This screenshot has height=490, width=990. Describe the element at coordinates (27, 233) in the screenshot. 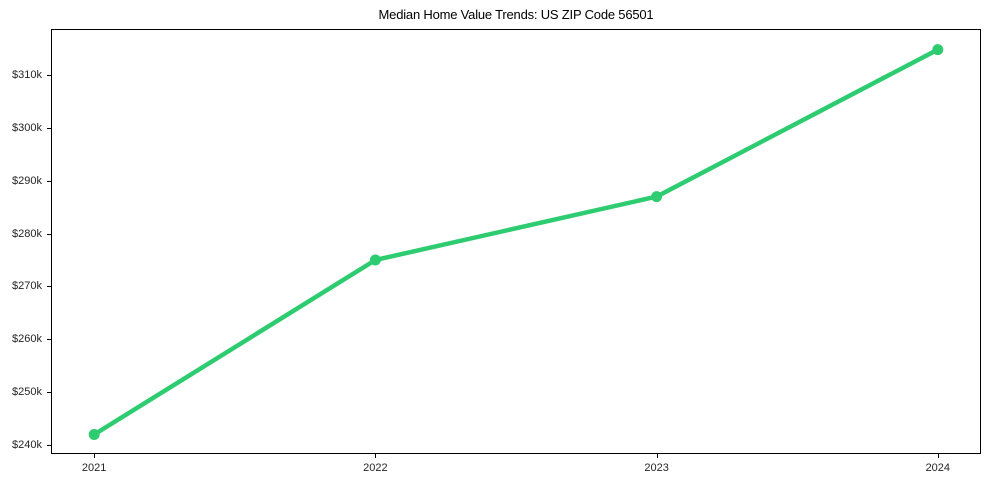

I see `y-axis-tick-label: $280k` at that location.